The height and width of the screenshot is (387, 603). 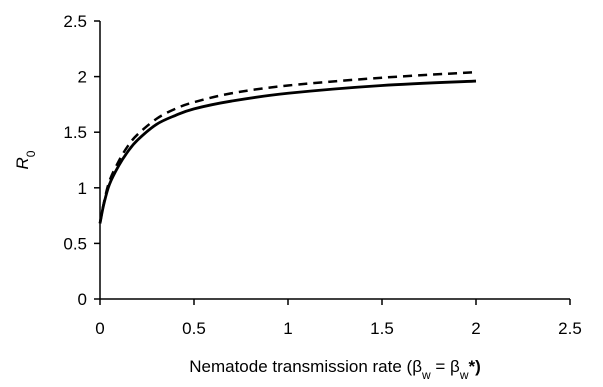 I want to click on y-axis-label-sub: 0, so click(x=31, y=153).